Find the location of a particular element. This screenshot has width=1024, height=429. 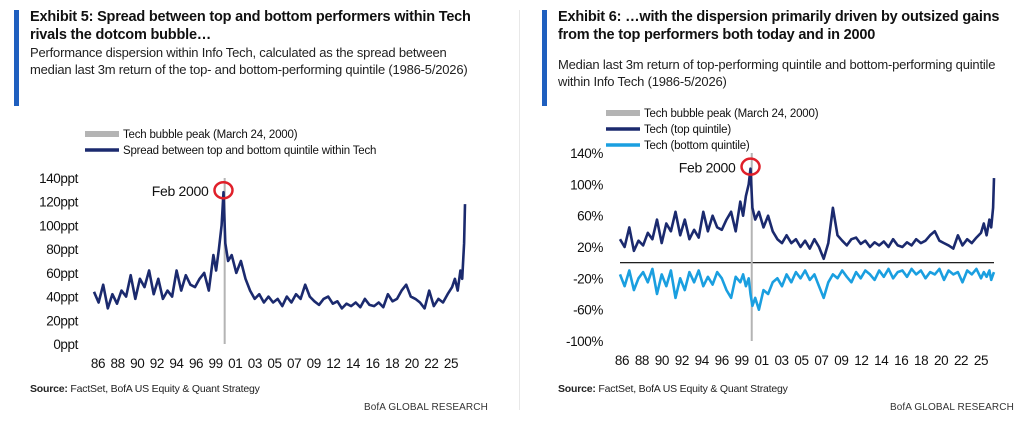

y-tick-label: 60ppt is located at coordinates (62, 273).